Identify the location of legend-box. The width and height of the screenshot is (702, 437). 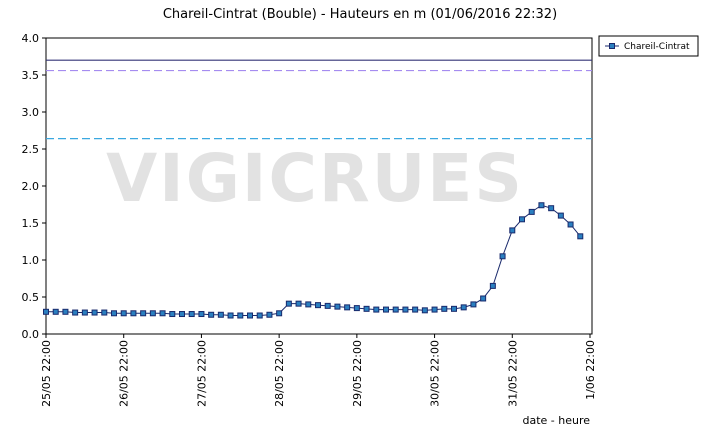
(648, 46).